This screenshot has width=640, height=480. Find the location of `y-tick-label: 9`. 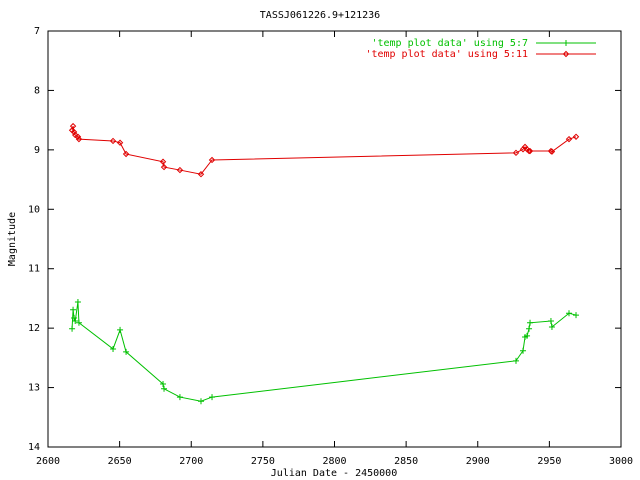

y-tick-label: 9 is located at coordinates (37, 150).